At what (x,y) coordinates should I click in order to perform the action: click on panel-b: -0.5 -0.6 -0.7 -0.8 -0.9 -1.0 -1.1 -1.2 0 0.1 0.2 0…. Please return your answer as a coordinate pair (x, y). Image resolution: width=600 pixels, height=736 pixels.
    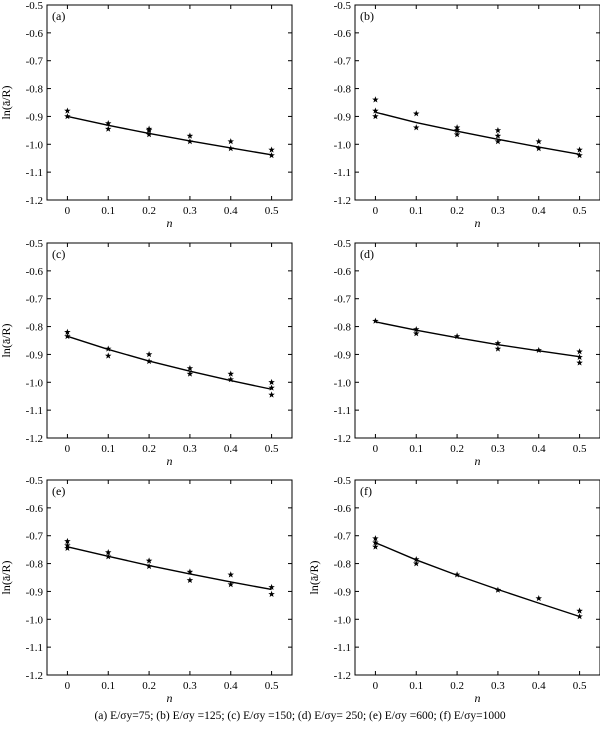
    Looking at the image, I should click on (467, 115).